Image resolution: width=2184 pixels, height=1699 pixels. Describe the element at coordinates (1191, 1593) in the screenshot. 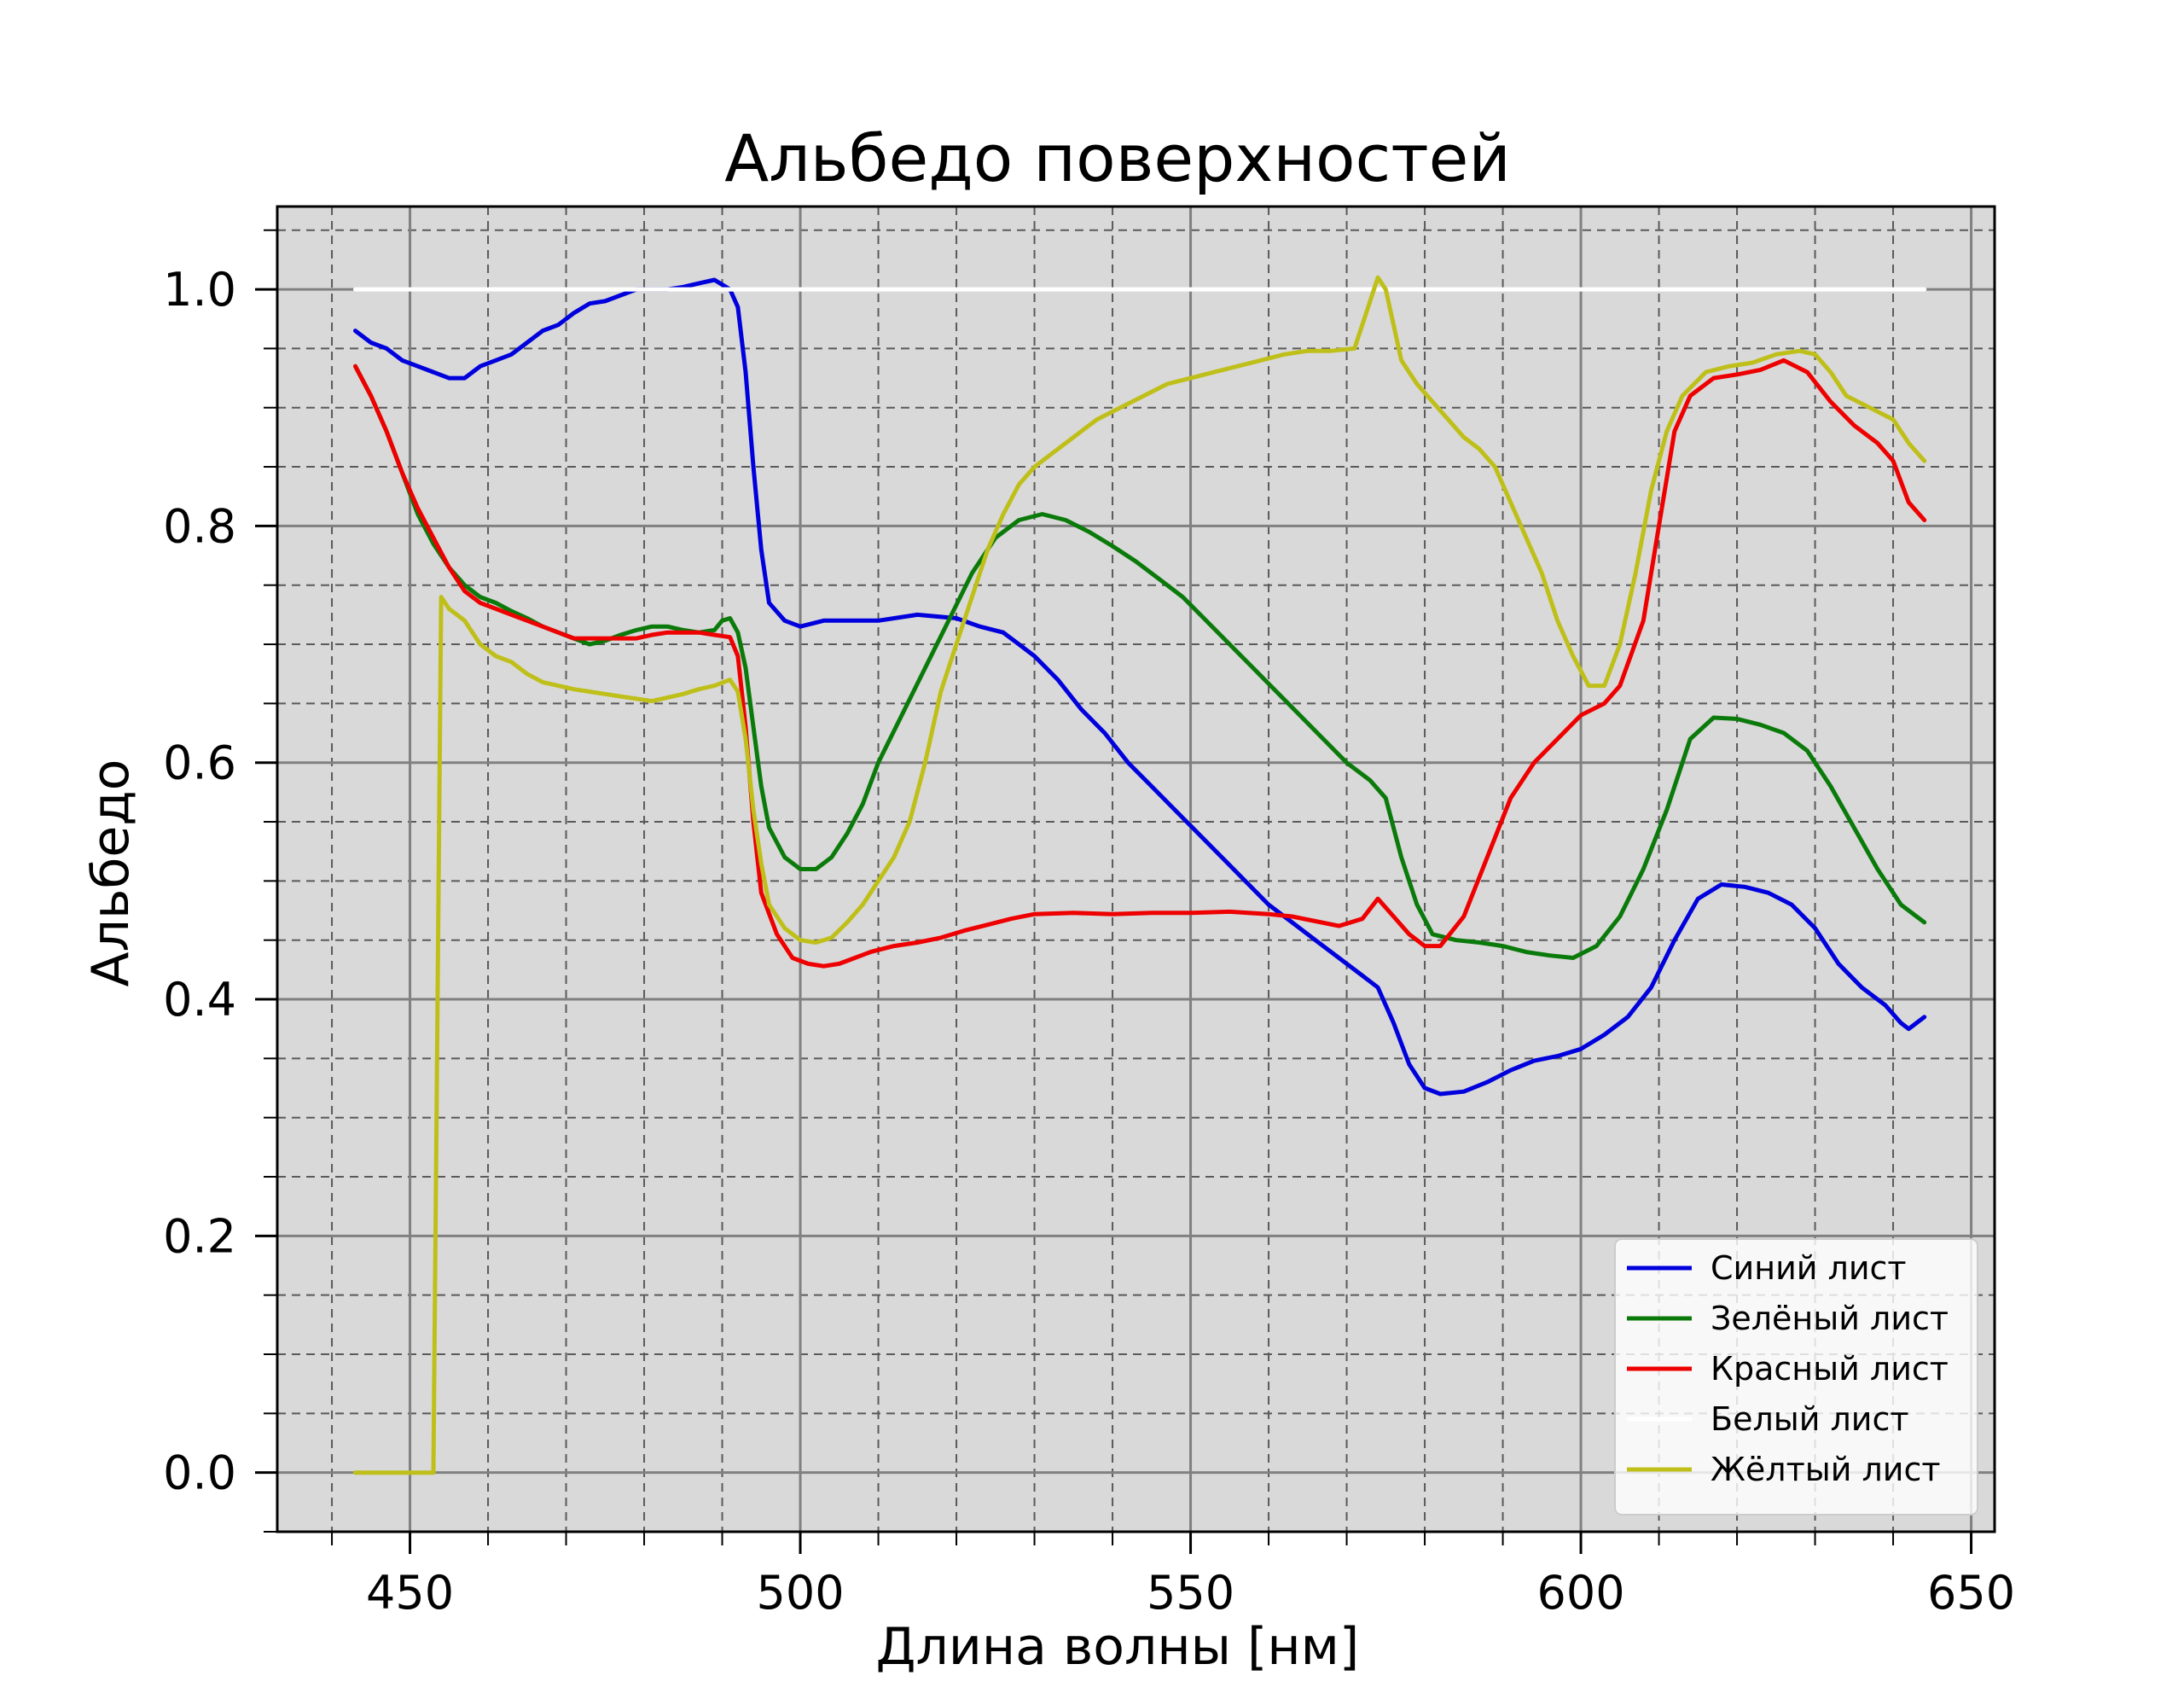

I see `x-tick-label: 550` at that location.